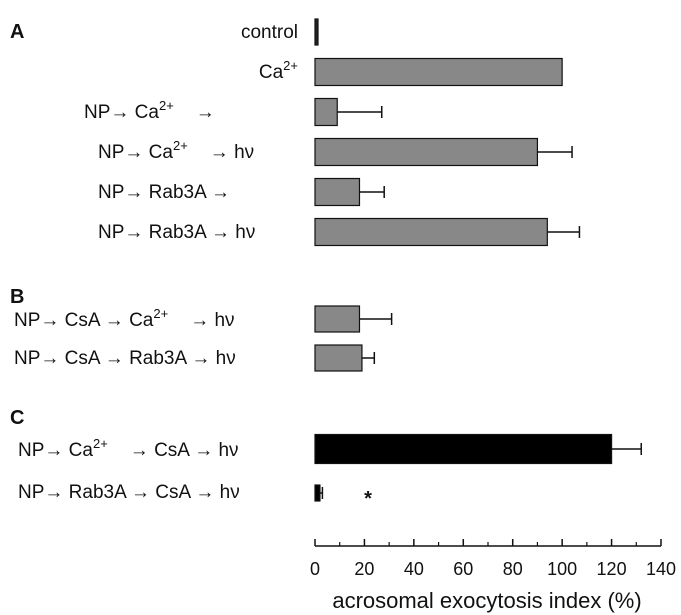 The height and width of the screenshot is (615, 681). Describe the element at coordinates (438, 72) in the screenshot. I see `bar-ca2` at that location.